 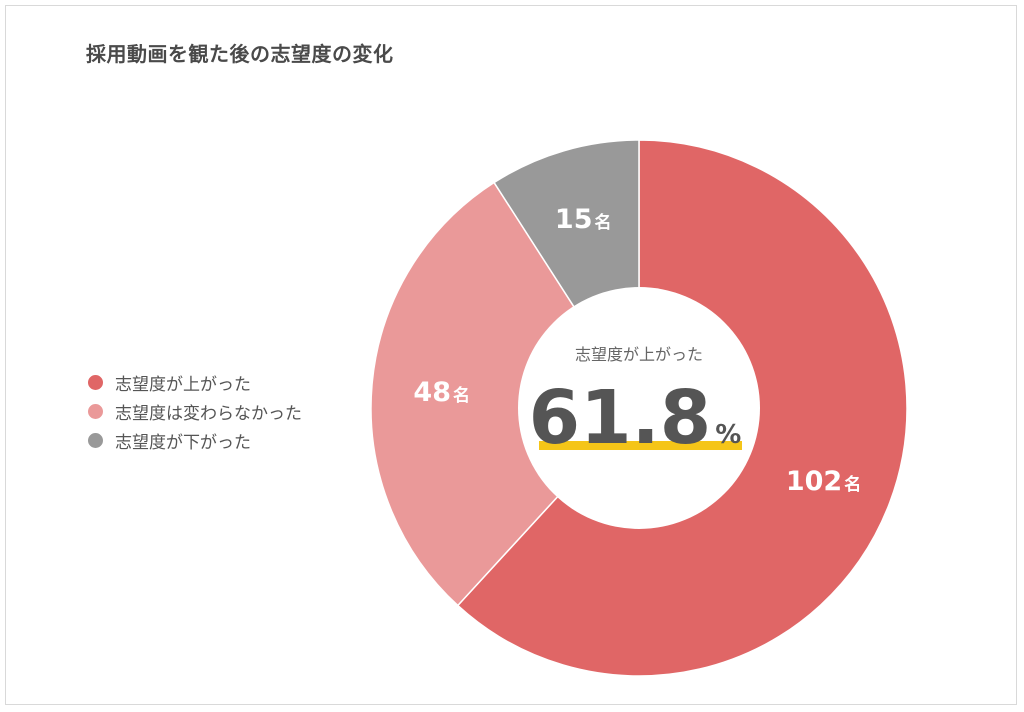 I want to click on legend-item-down: 志望度が下がった, so click(x=195, y=440).